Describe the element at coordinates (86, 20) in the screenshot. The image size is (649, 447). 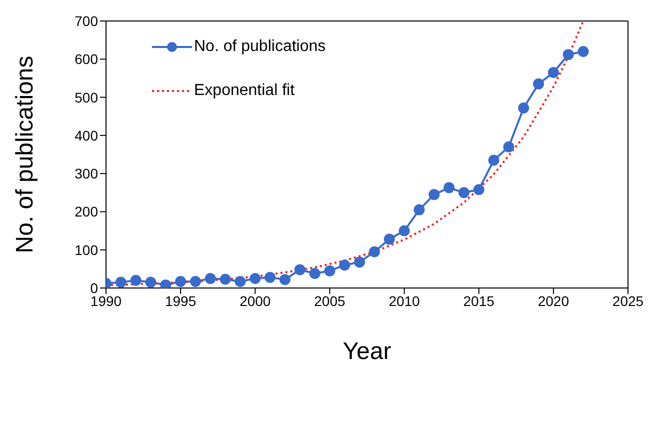
I see `y-tick-label: 700` at that location.